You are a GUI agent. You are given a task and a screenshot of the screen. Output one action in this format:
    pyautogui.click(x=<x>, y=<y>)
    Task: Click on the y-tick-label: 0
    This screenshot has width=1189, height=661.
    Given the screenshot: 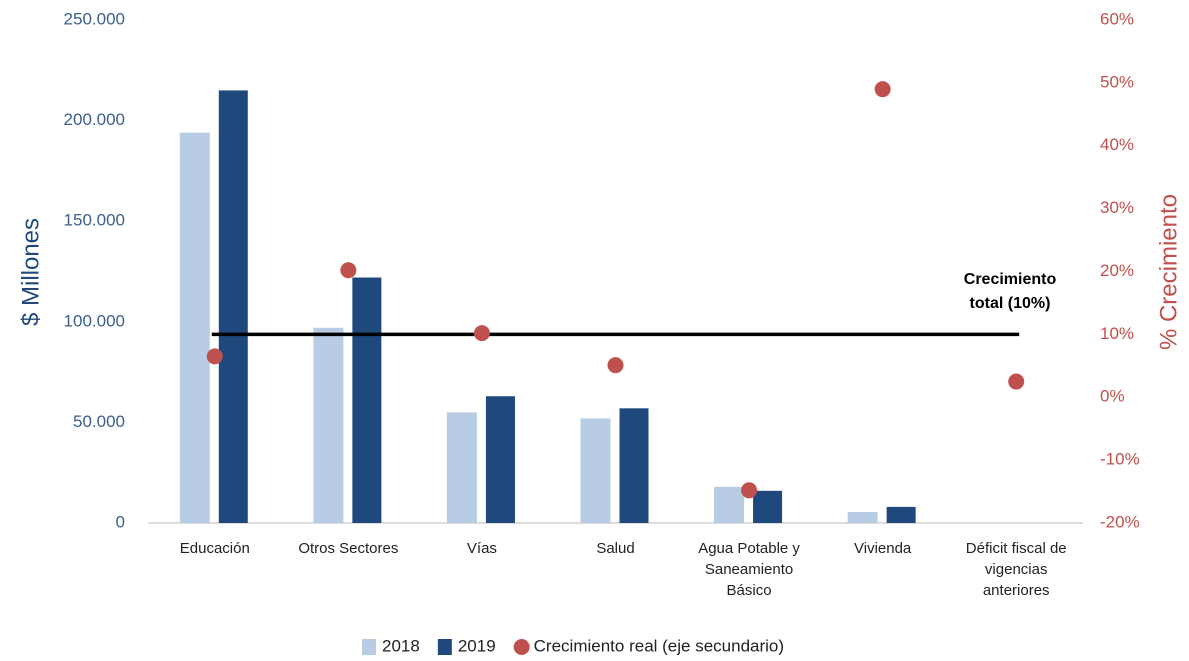 What is the action you would take?
    pyautogui.click(x=120, y=521)
    